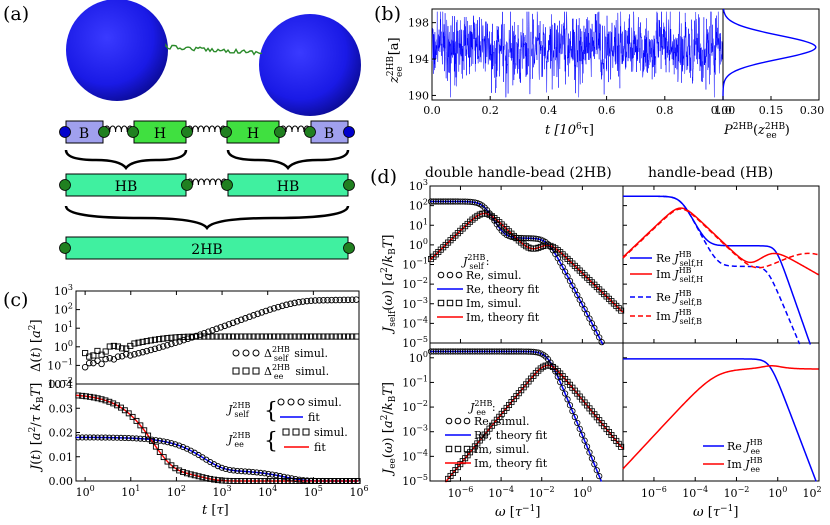  Describe the element at coordinates (720, 241) in the screenshot. I see `self-hb-im-h-line` at that location.